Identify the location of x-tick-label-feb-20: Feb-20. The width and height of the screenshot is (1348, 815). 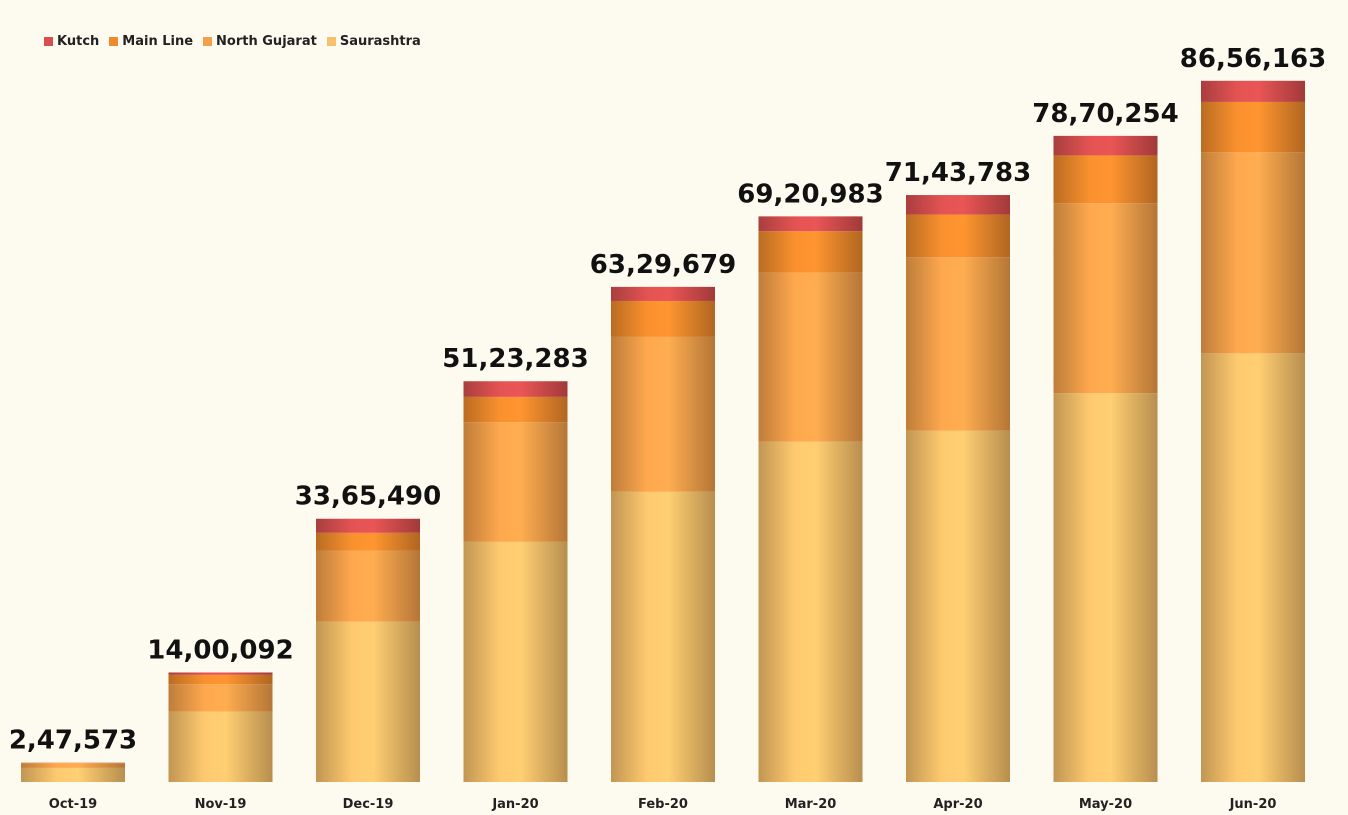
(663, 804).